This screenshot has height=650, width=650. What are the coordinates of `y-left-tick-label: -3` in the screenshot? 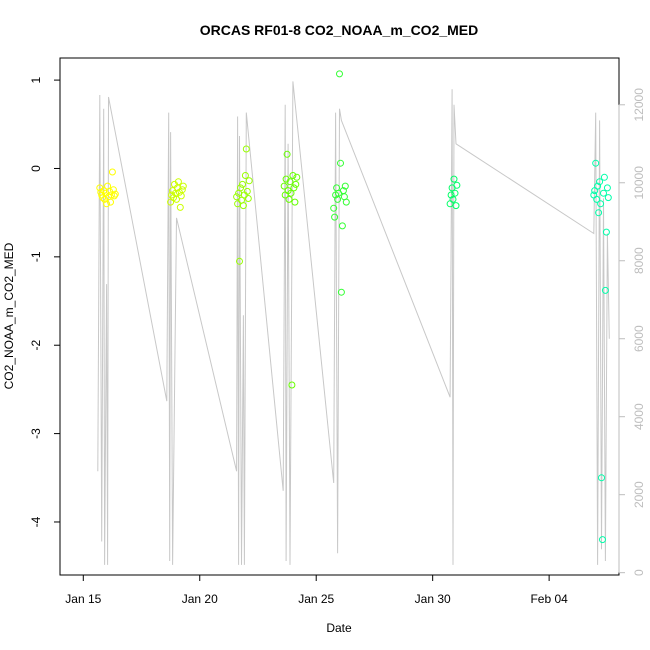 It's located at (36, 433).